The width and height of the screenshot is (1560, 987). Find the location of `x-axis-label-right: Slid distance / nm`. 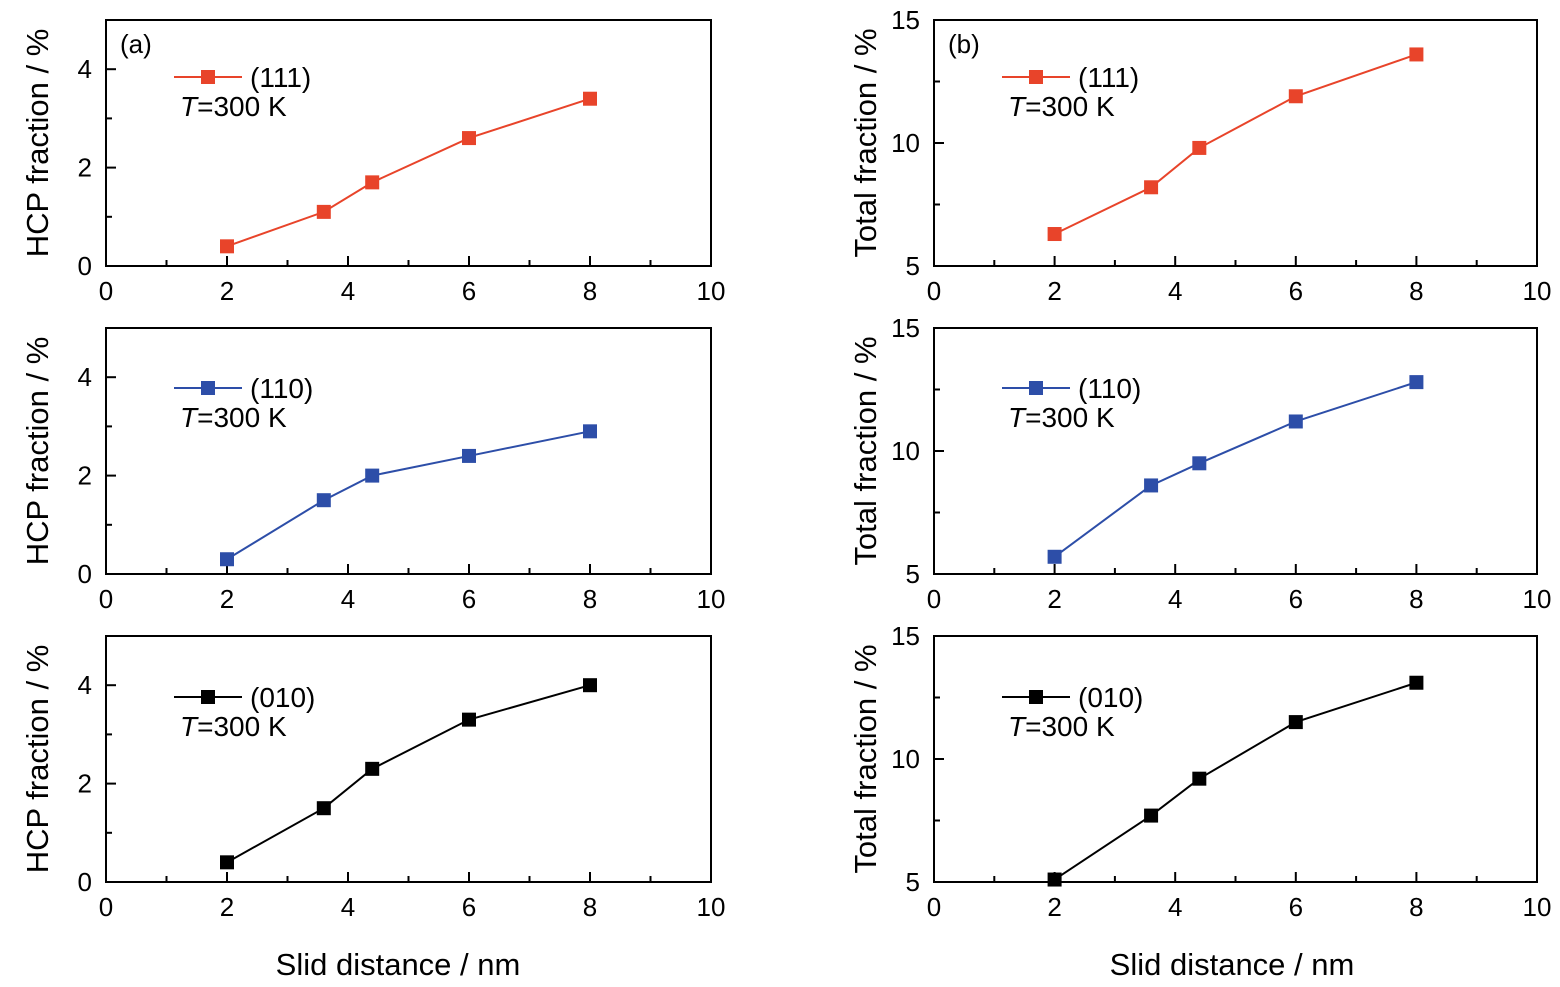

x-axis-label-right: Slid distance / nm is located at coordinates (1232, 964).